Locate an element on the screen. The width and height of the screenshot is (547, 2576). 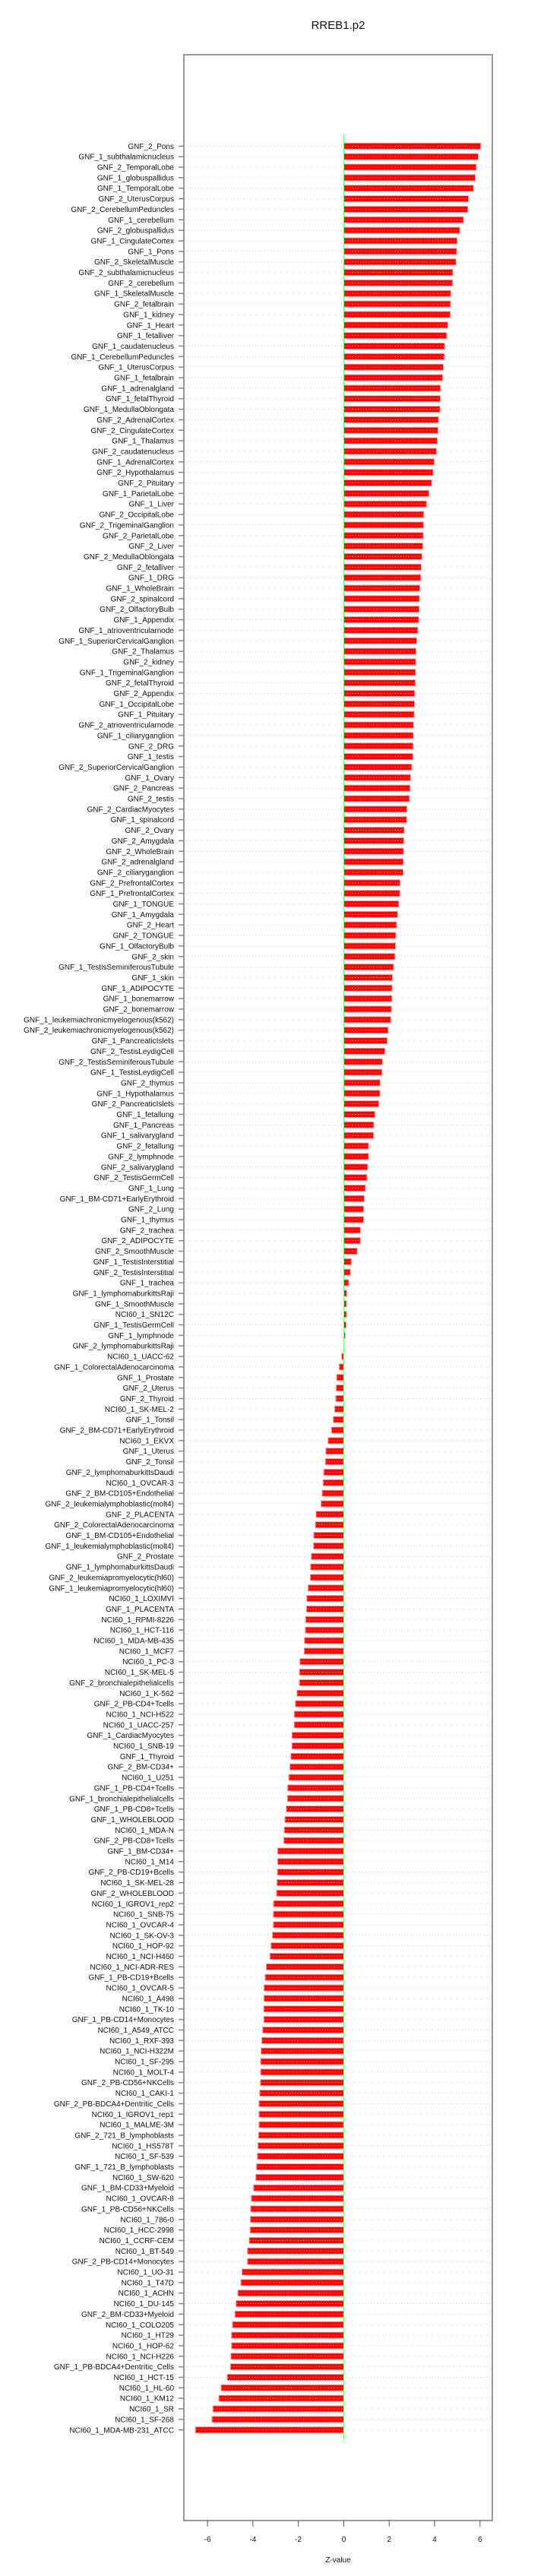
x-tick-label: 2 is located at coordinates (389, 2540).